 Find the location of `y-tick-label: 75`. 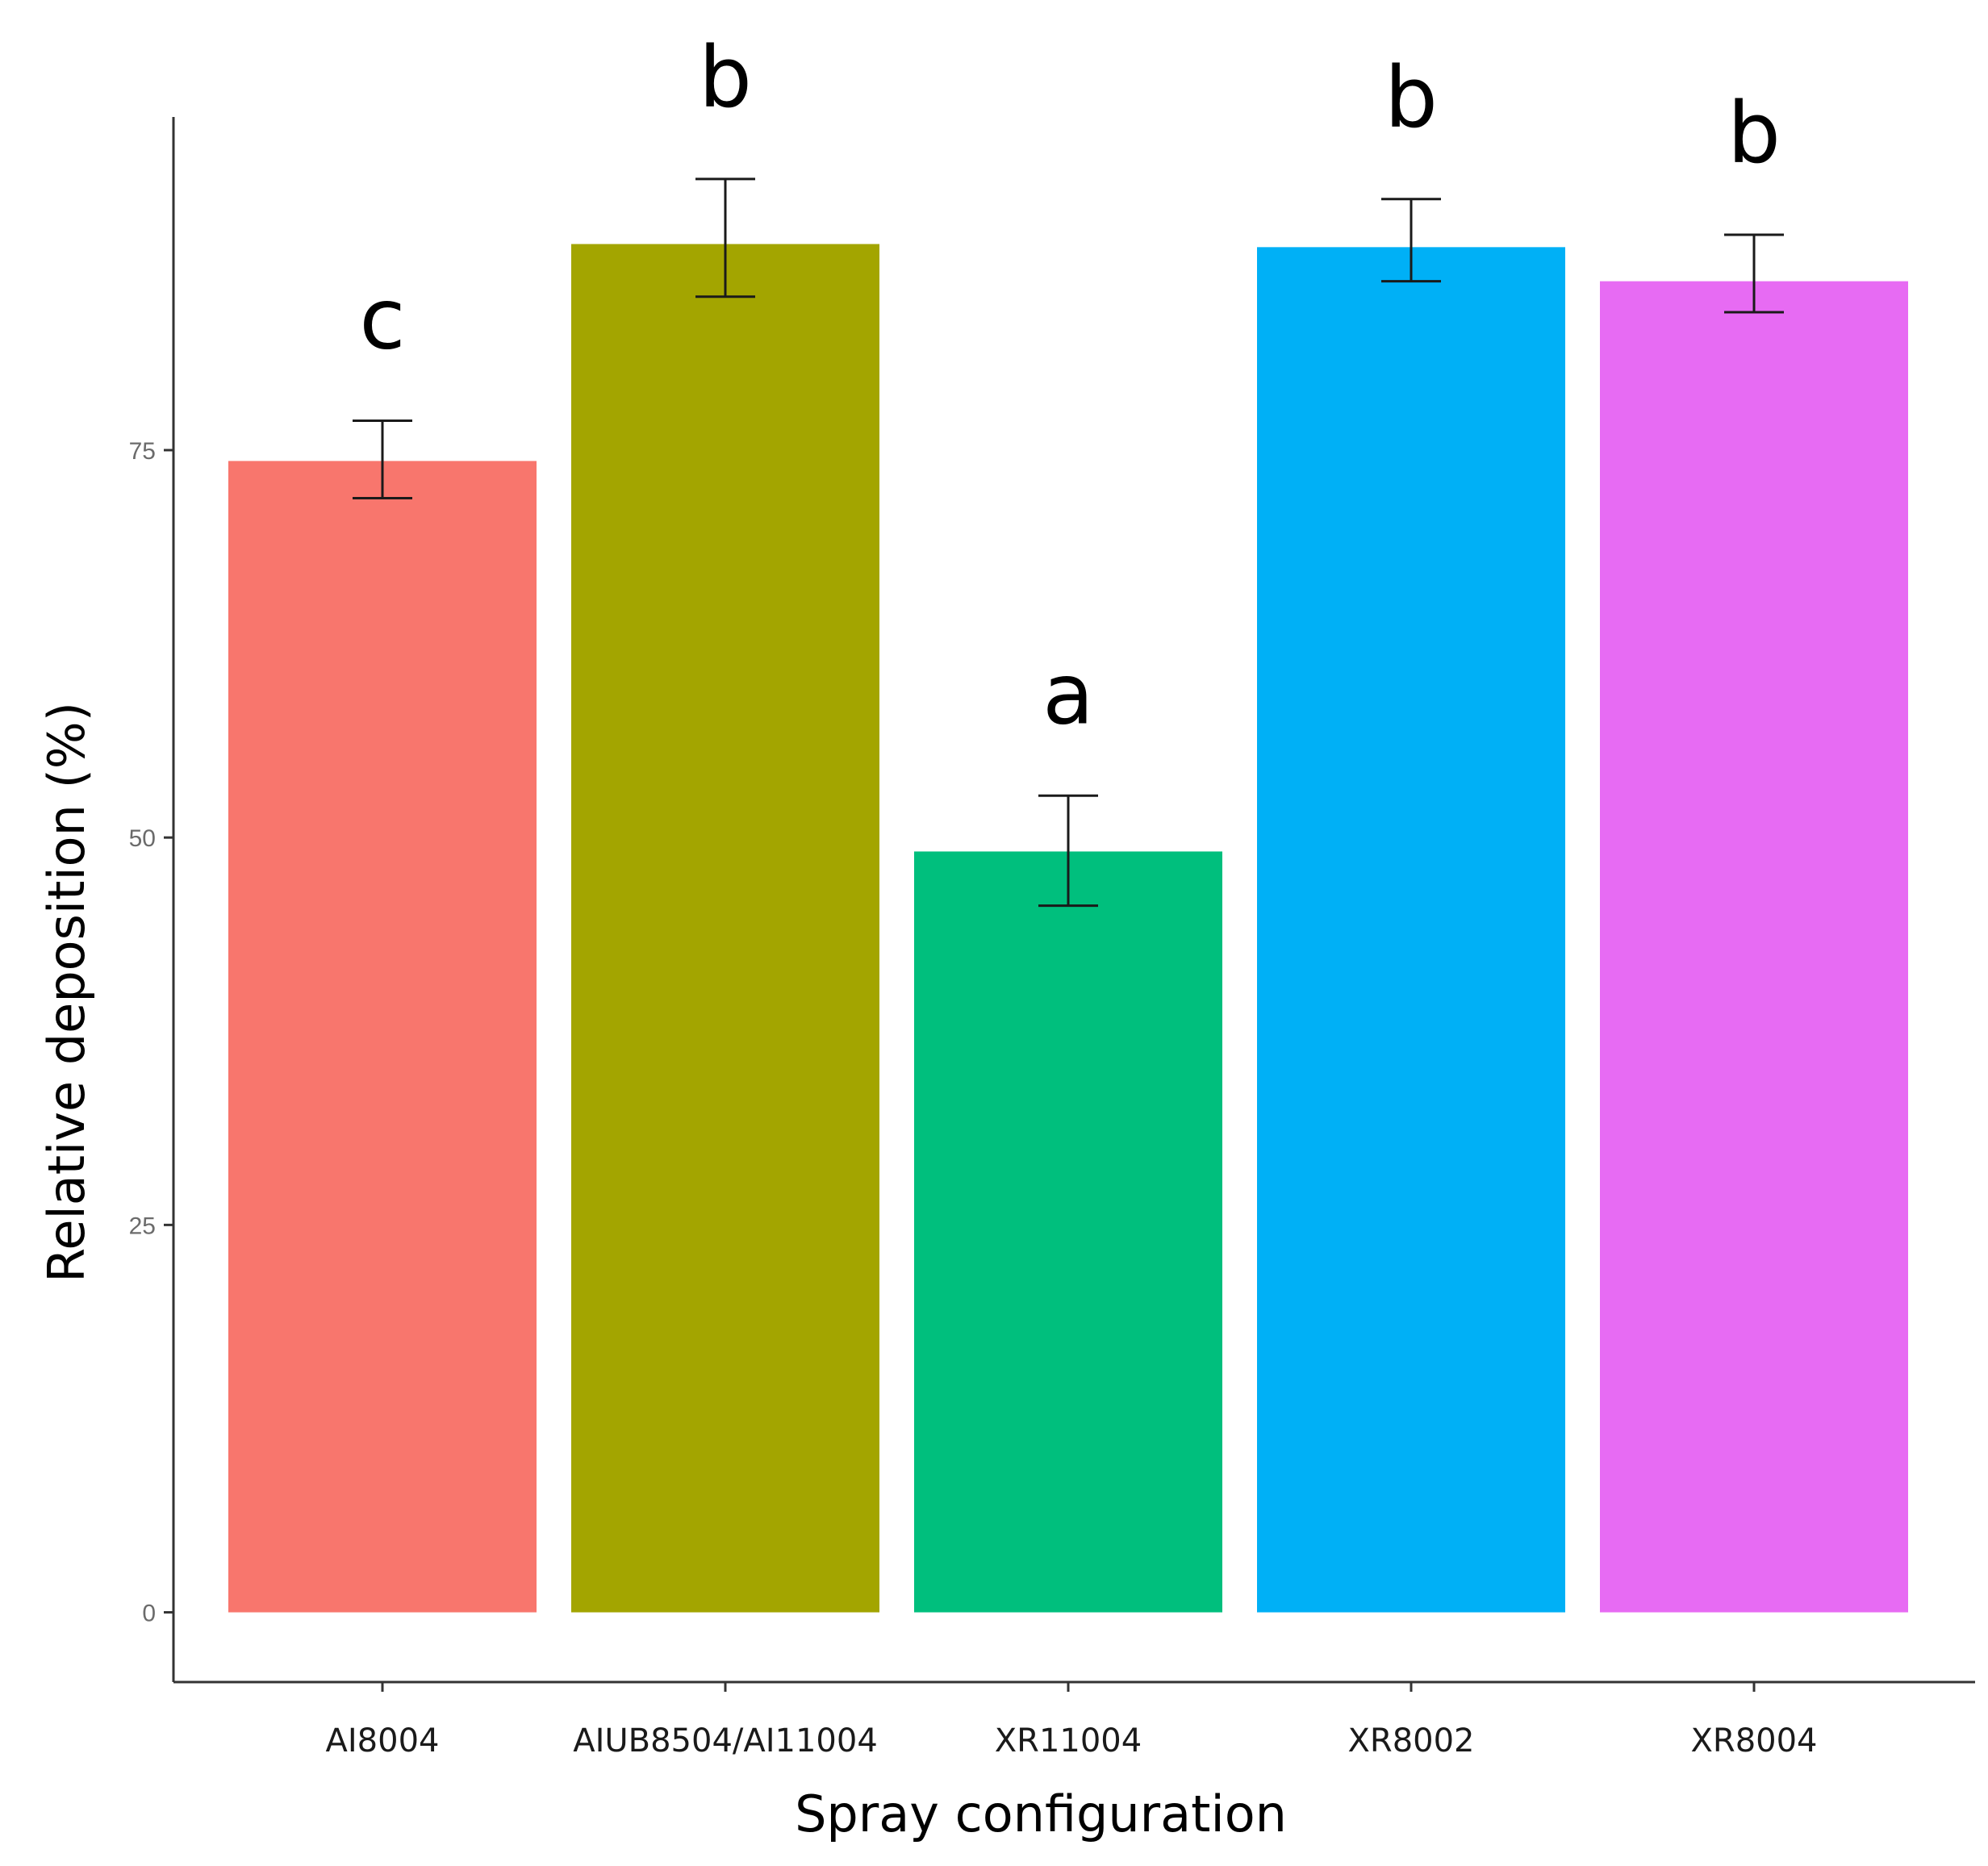

y-tick-label: 75 is located at coordinates (142, 451).